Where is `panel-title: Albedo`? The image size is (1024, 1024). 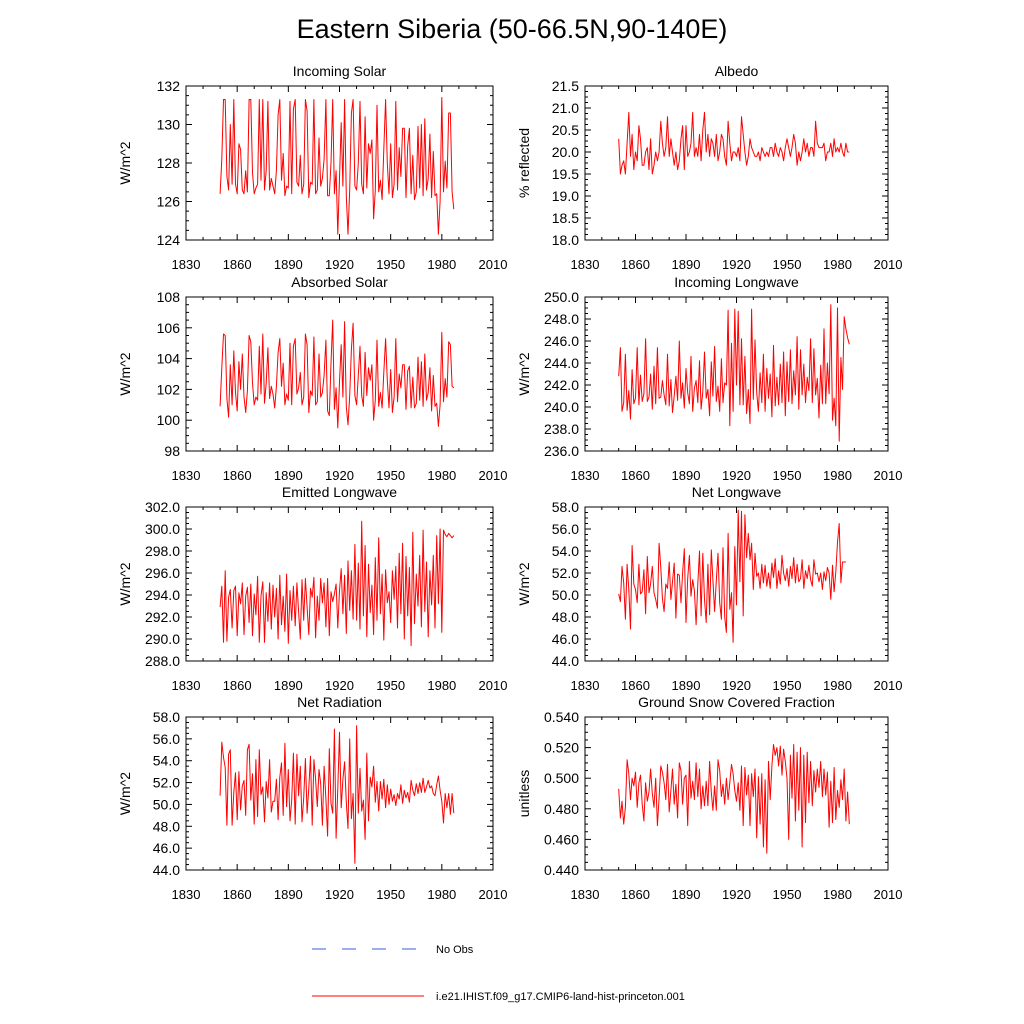
panel-title: Albedo is located at coordinates (737, 71).